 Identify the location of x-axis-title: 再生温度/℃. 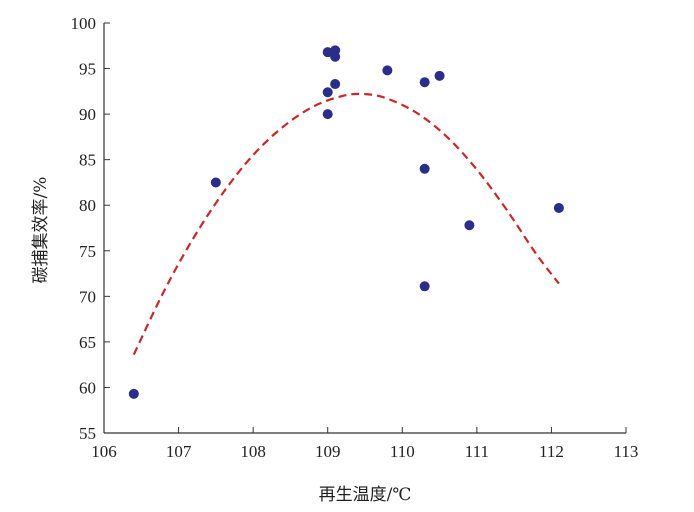
(365, 495).